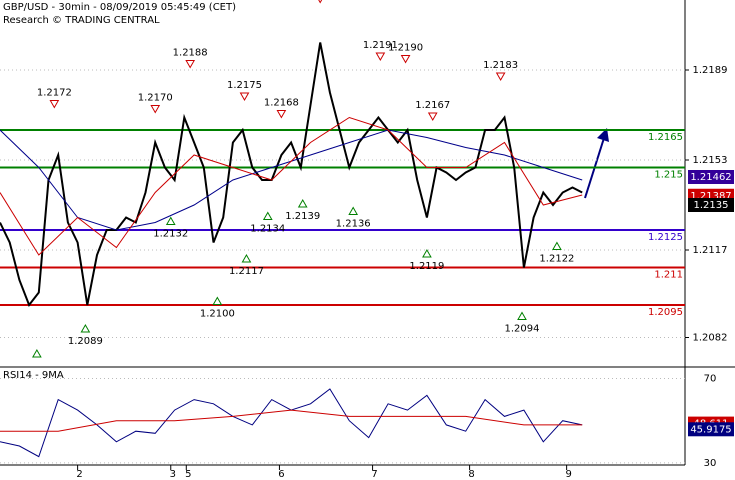 The image size is (735, 480). Describe the element at coordinates (244, 85) in the screenshot. I see `high-label: 1.2175` at that location.